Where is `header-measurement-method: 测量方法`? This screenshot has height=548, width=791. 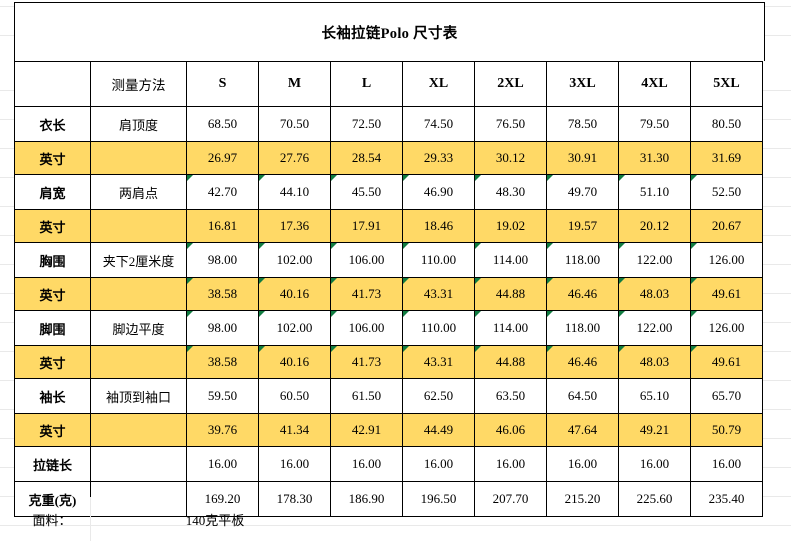 header-measurement-method: 测量方法 is located at coordinates (138, 84).